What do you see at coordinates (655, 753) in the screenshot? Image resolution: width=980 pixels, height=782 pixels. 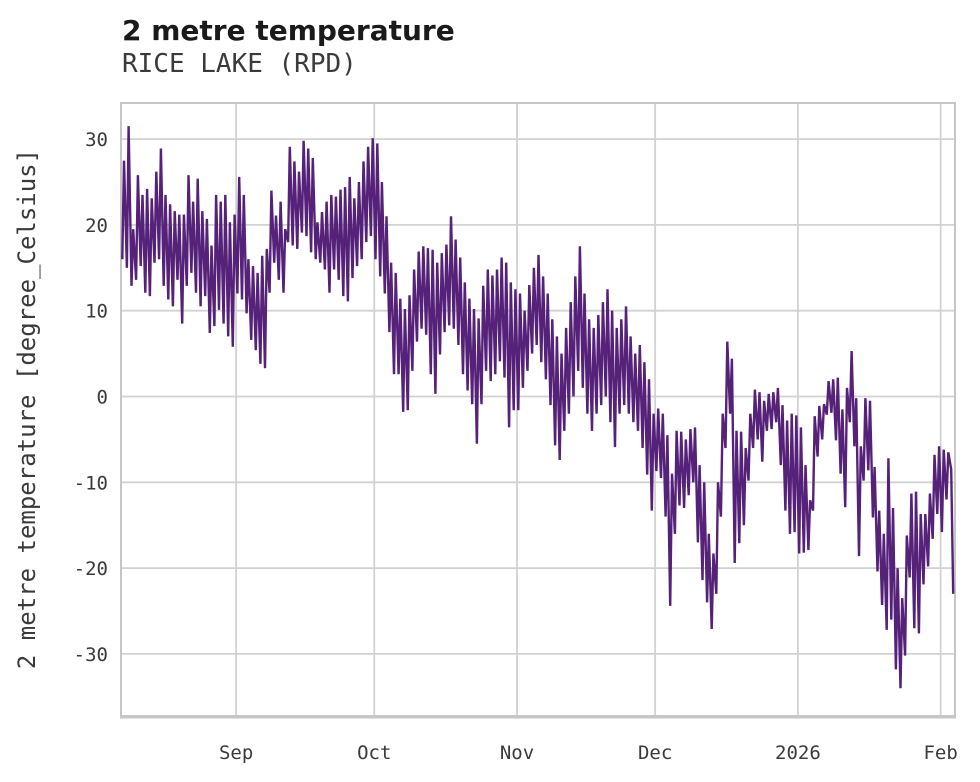 I see `x-tick-label: Dec` at bounding box center [655, 753].